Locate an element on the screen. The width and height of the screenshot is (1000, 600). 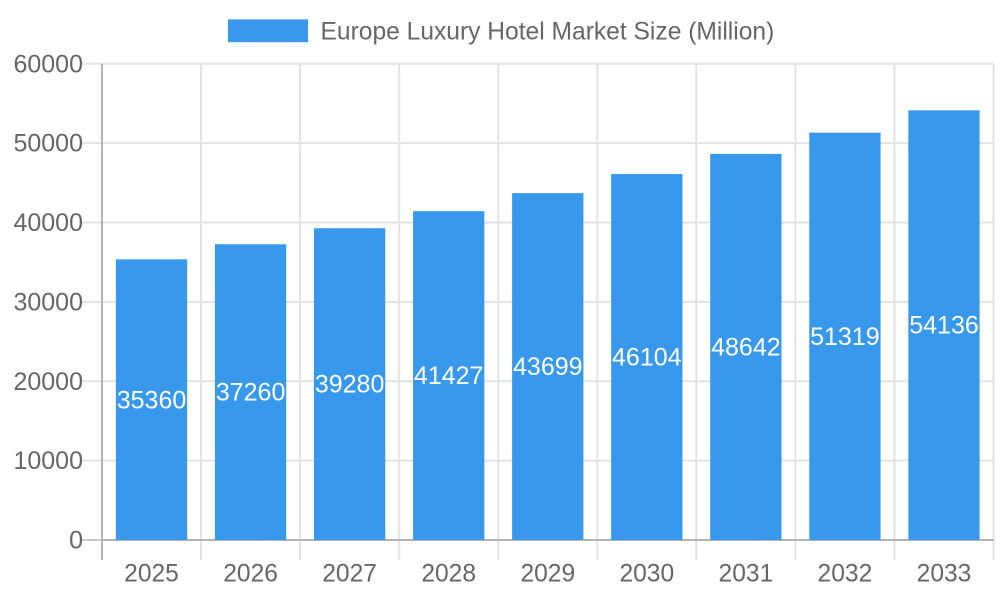
svg-text: 37260 is located at coordinates (251, 393).